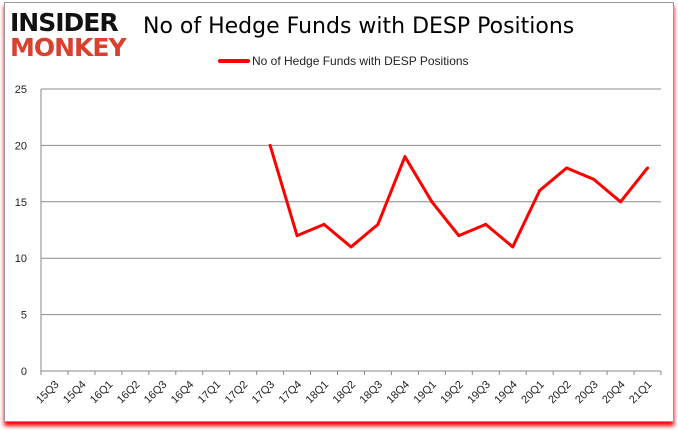  What do you see at coordinates (359, 26) in the screenshot?
I see `chart-title: No of Hedge Funds with DESP Positions` at bounding box center [359, 26].